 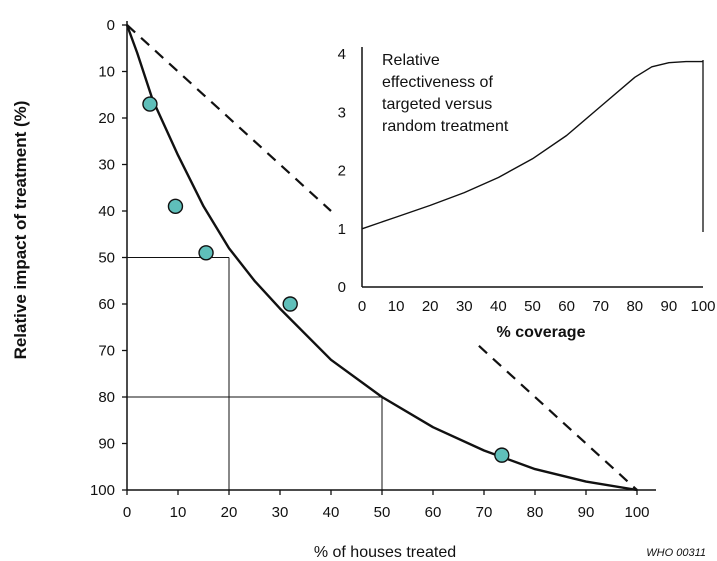 What do you see at coordinates (106, 258) in the screenshot?
I see `y-tick-label: 50` at bounding box center [106, 258].